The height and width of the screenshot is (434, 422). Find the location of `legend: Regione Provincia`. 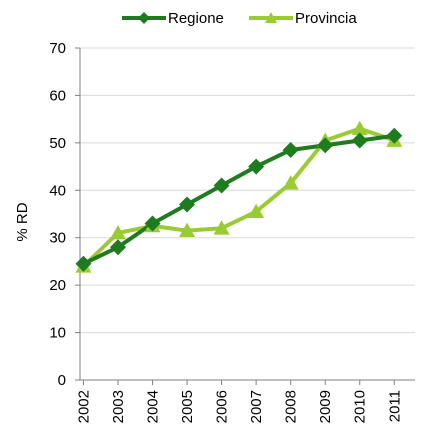

legend: Regione Provincia is located at coordinates (239, 18).